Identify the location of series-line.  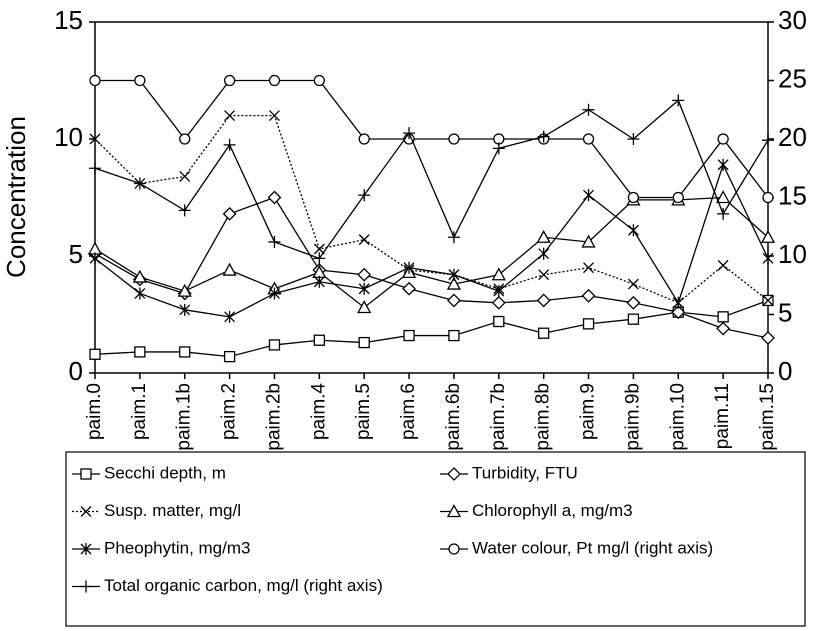
(431, 328).